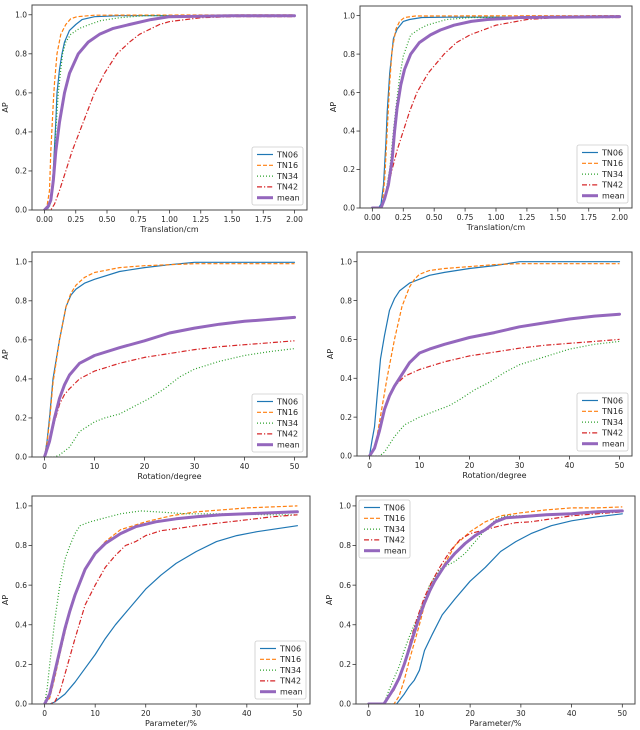 This screenshot has height=730, width=640. Describe the element at coordinates (372, 217) in the screenshot. I see `x-tick-label: 0.00` at that location.